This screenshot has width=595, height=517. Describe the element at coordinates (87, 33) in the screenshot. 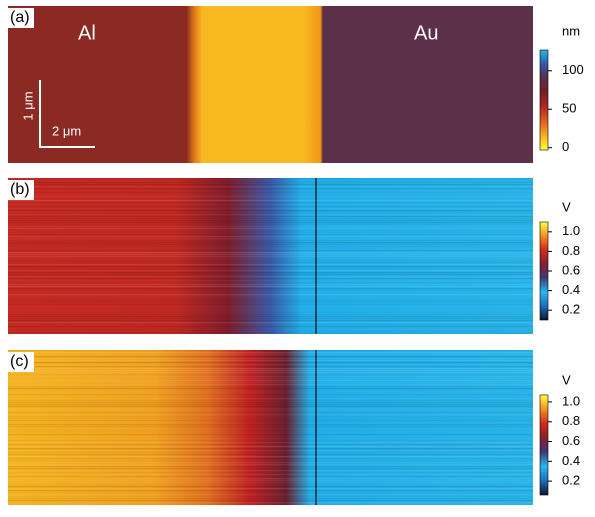

I see `annotation: Al` at that location.